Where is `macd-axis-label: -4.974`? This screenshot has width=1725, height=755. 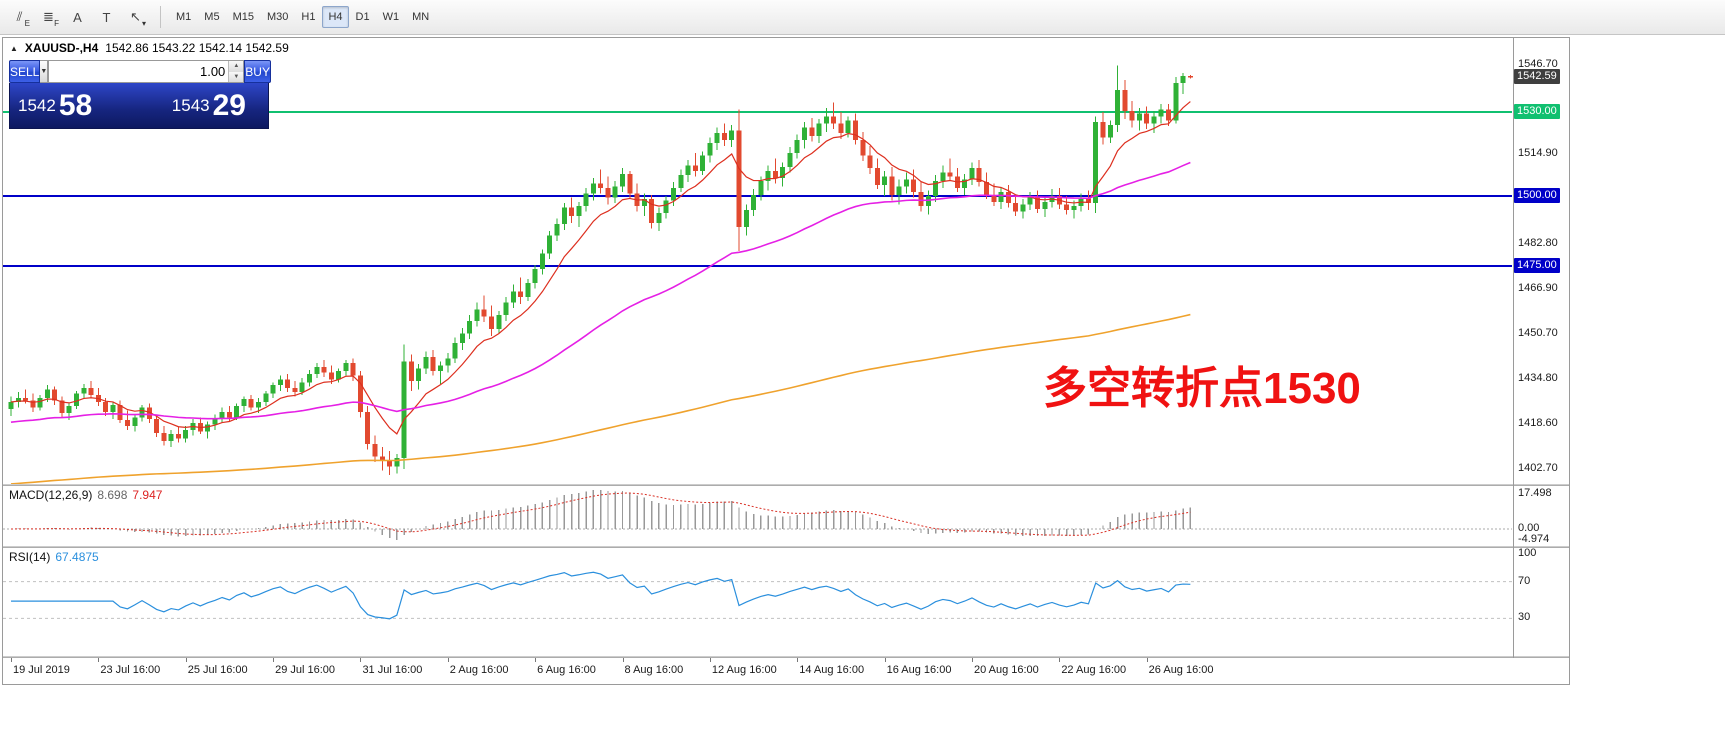
macd-axis-label: -4.974 is located at coordinates (1534, 539).